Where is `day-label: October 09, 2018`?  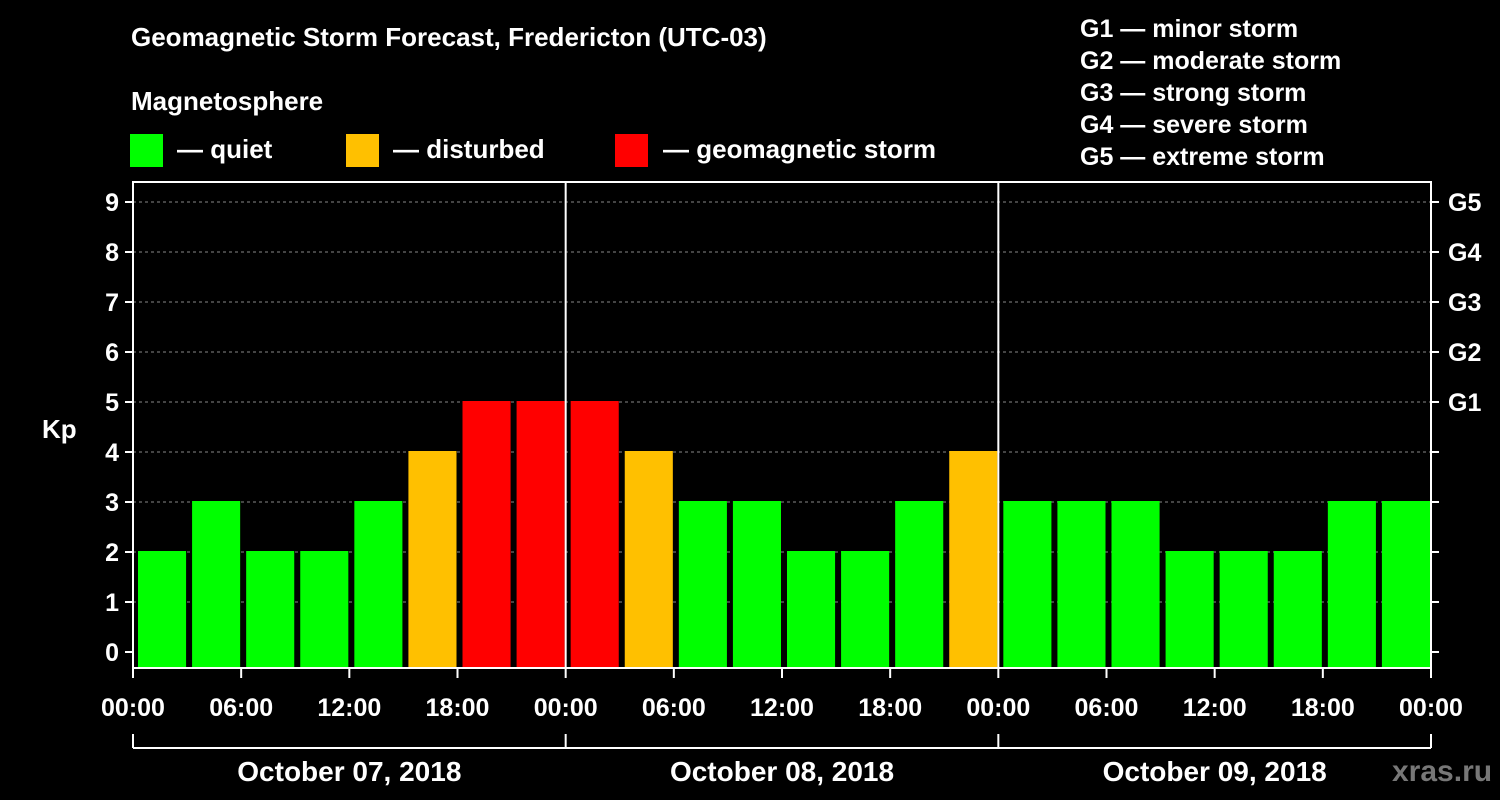
day-label: October 09, 2018 is located at coordinates (1215, 771).